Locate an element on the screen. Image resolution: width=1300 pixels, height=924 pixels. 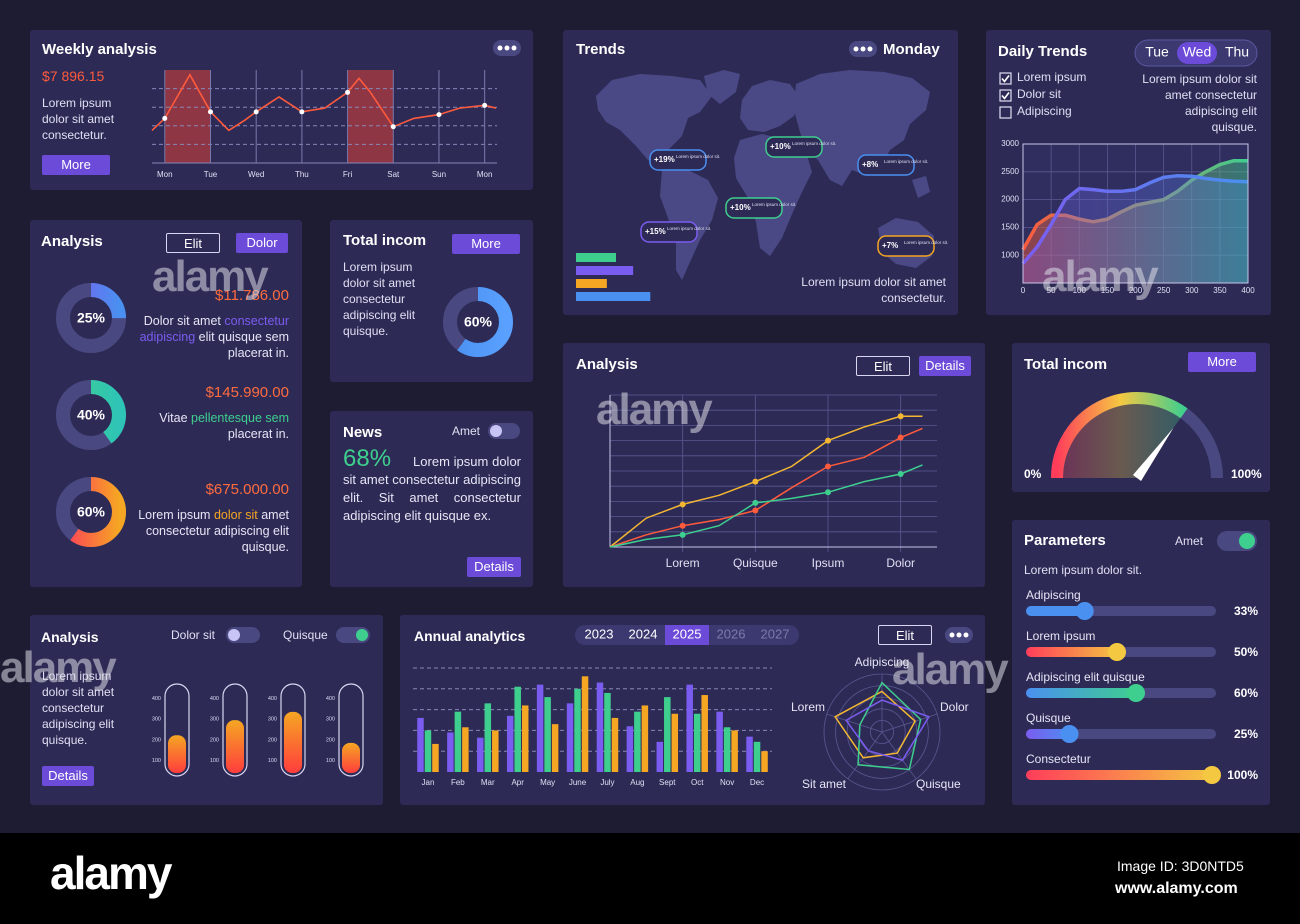
x-tick-label: Sept is located at coordinates (667, 782).